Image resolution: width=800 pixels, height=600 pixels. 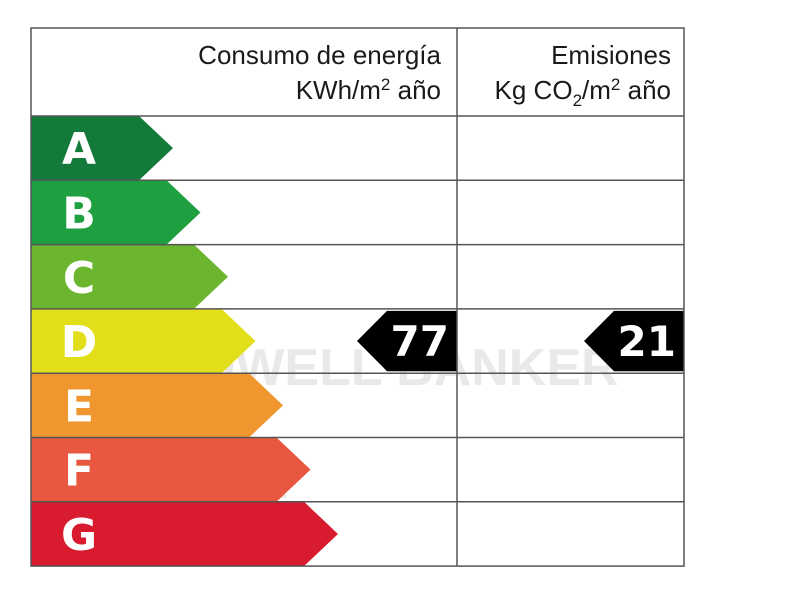 I want to click on class-letter: F, so click(x=79, y=471).